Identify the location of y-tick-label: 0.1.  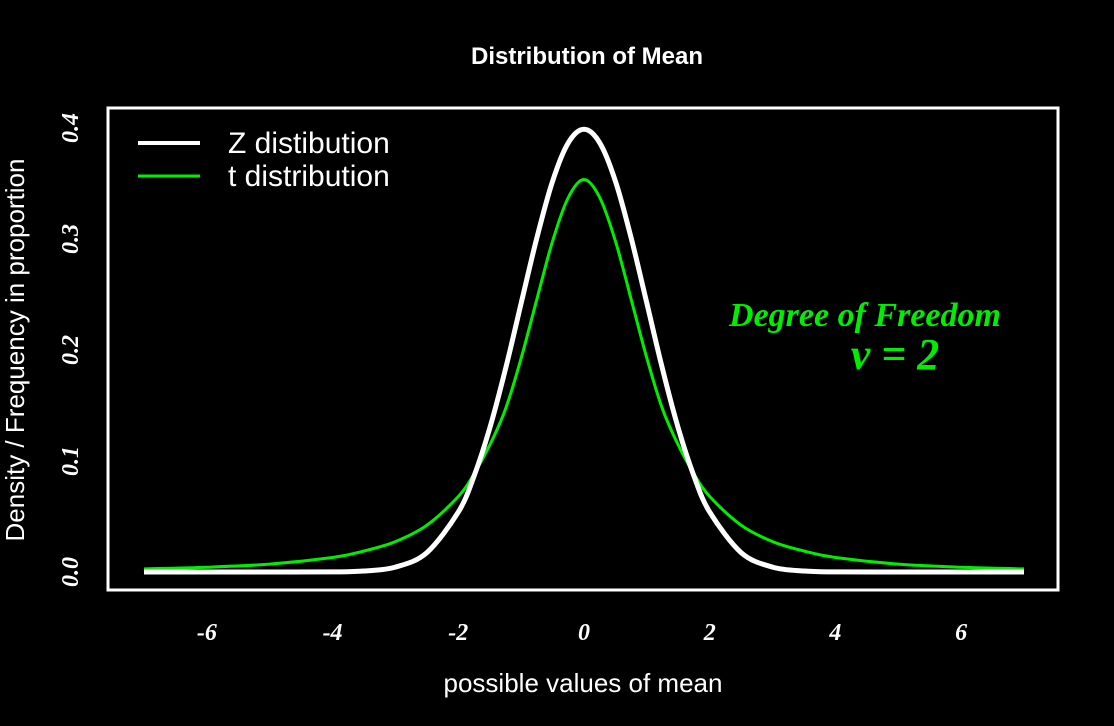
(71, 461).